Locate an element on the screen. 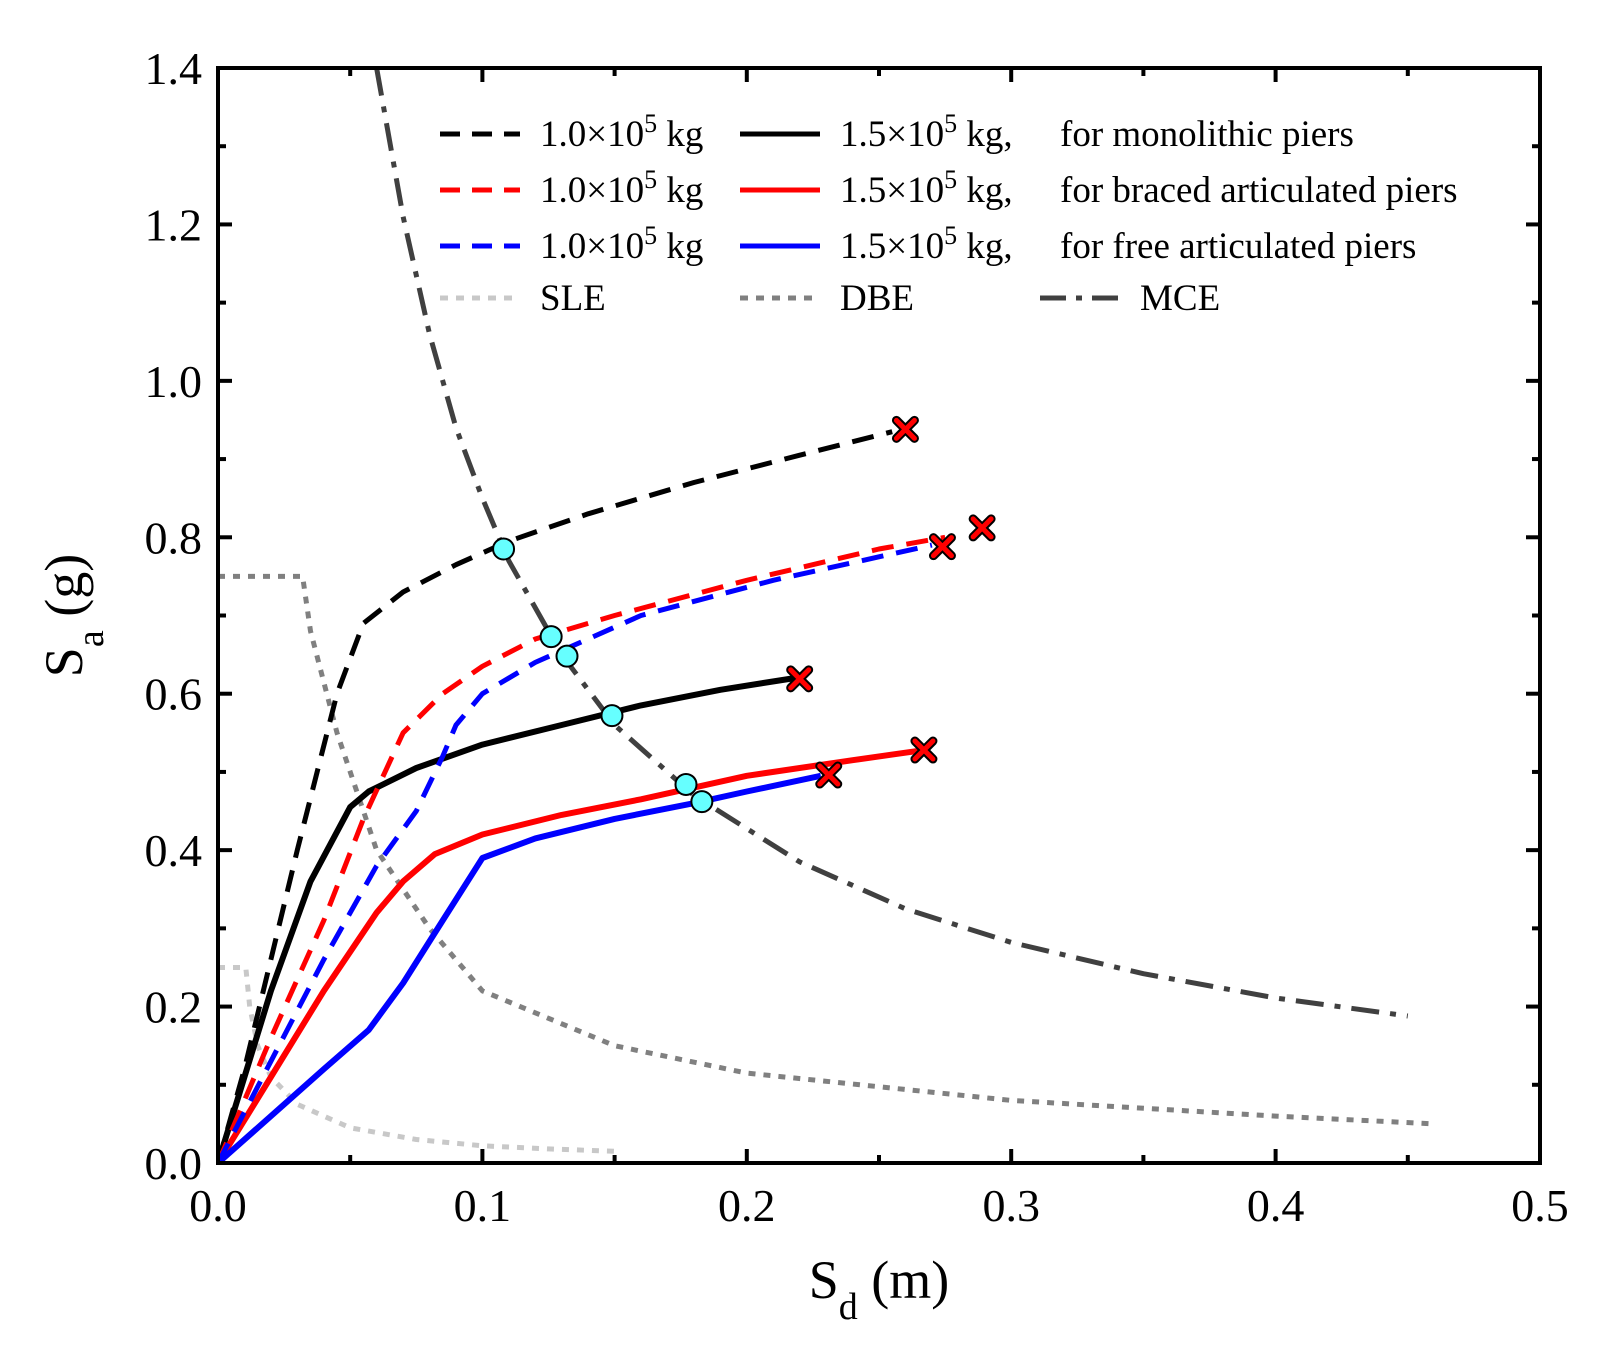  legend-desc-monolithic: for monolithic piers is located at coordinates (1207, 134).